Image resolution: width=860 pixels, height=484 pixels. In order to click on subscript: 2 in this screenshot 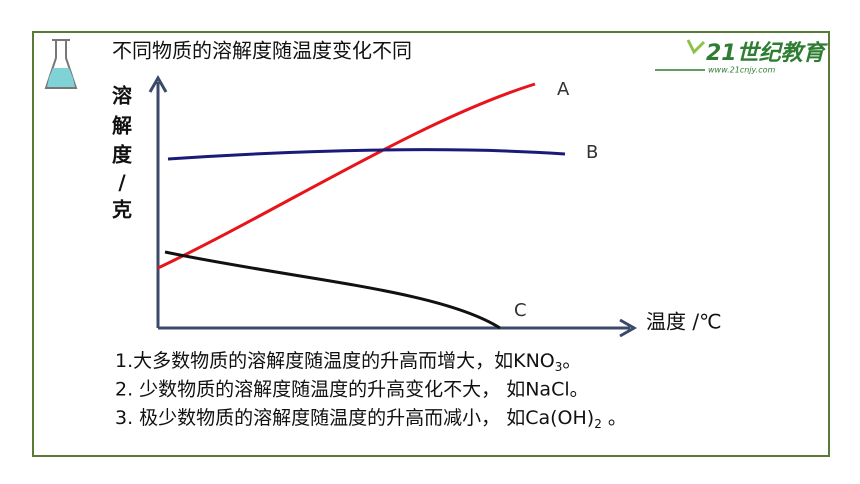, I will do `click(598, 424)`.